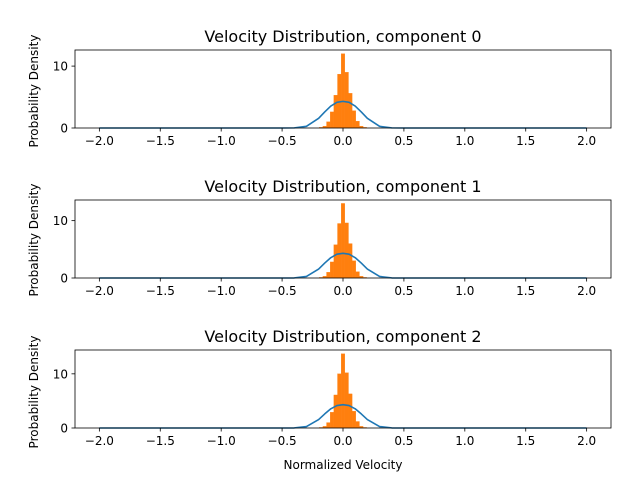 The height and width of the screenshot is (480, 640). I want to click on x-axis-label: Normalized Velocity, so click(343, 465).